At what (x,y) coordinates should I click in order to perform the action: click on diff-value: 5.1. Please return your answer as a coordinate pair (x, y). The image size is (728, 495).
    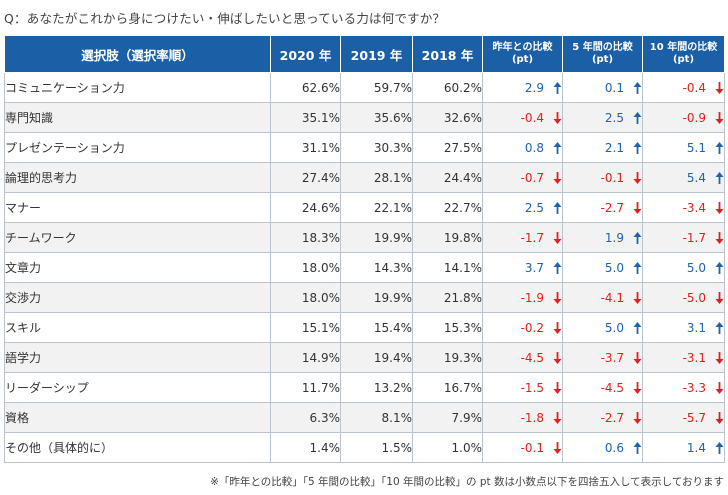
    Looking at the image, I should click on (696, 147).